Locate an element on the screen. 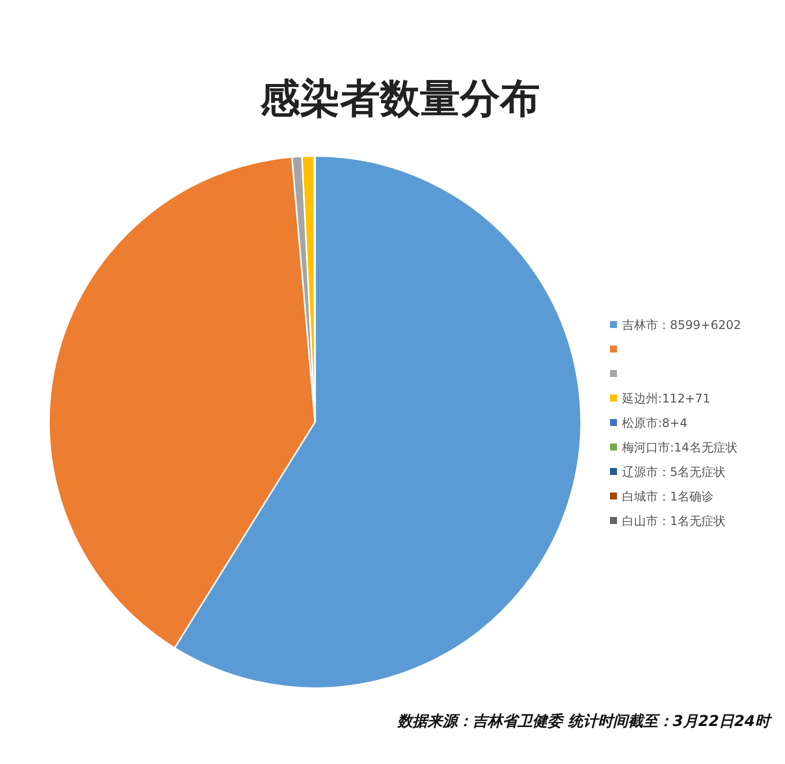 The image size is (785, 764). chart-title: 感染者数量分布 is located at coordinates (399, 99).